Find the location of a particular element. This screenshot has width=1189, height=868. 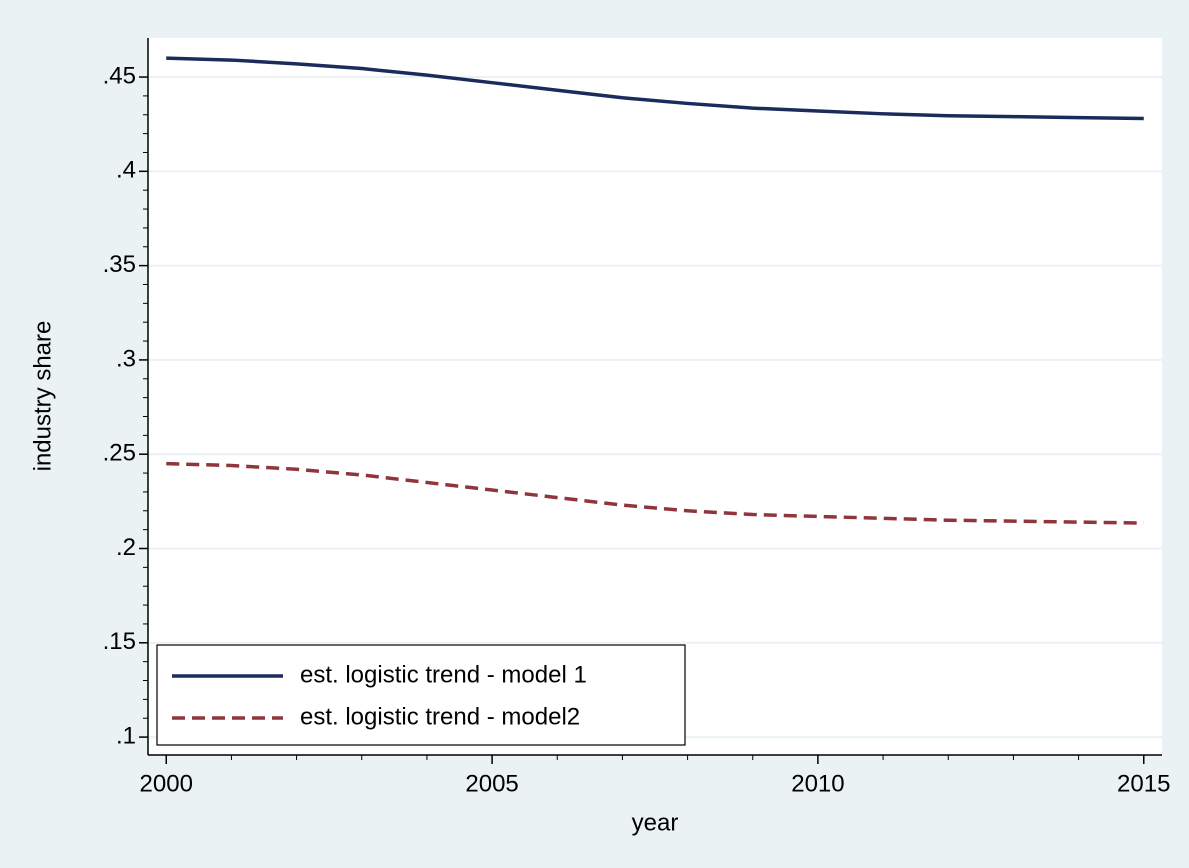

y-tick-label: .25 is located at coordinates (119, 453).